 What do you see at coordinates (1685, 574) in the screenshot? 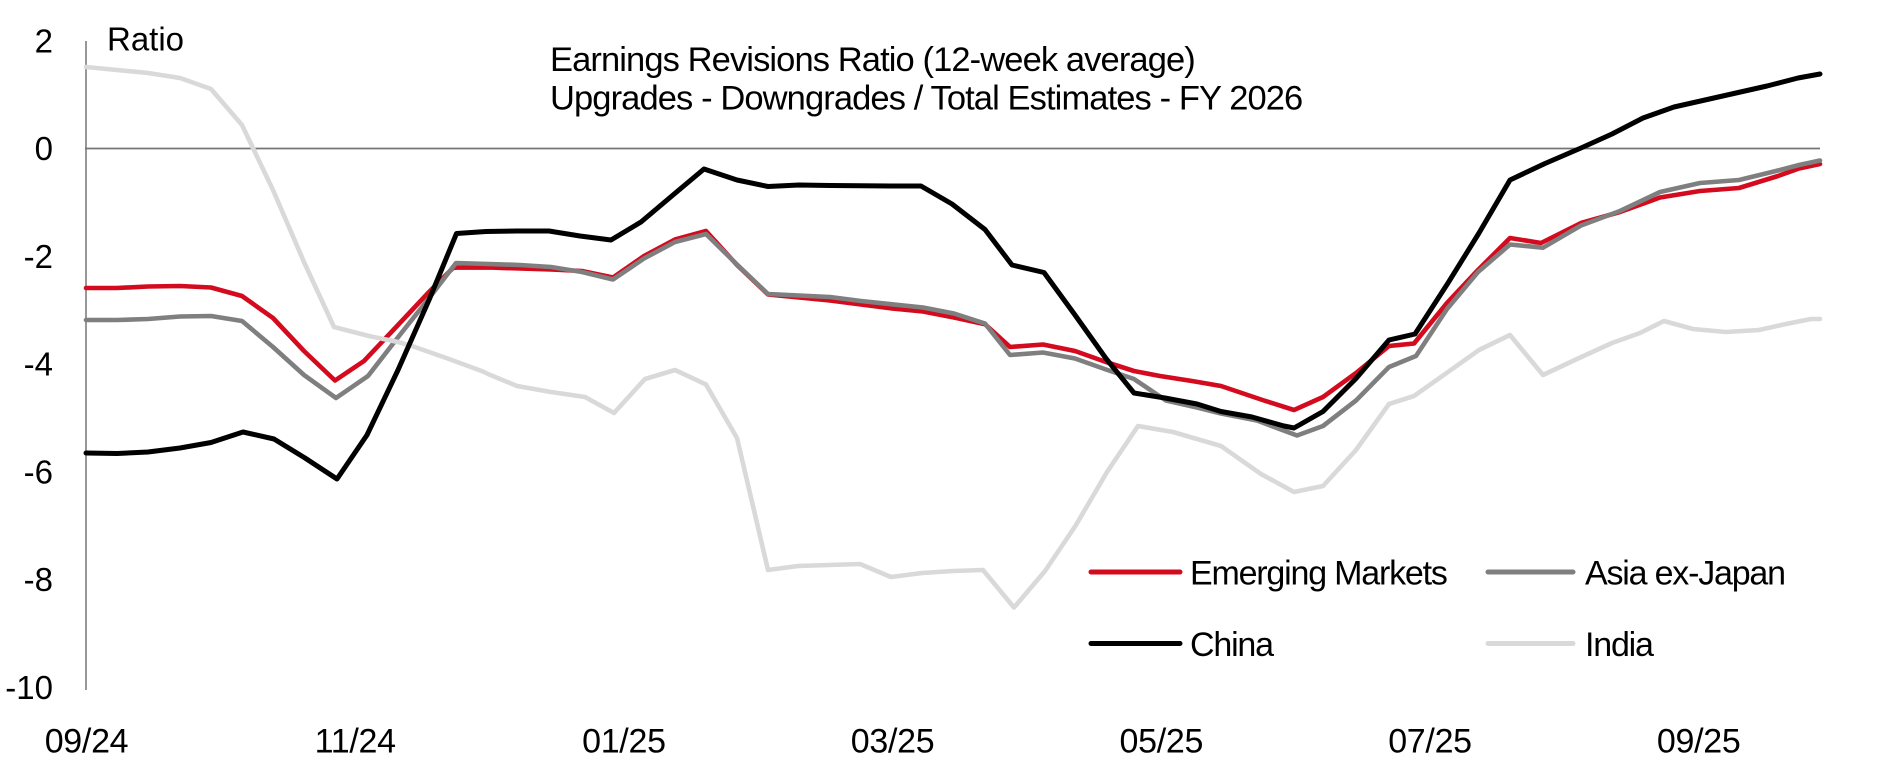
I see `svg-text: Asia ex-Japan` at bounding box center [1685, 574].